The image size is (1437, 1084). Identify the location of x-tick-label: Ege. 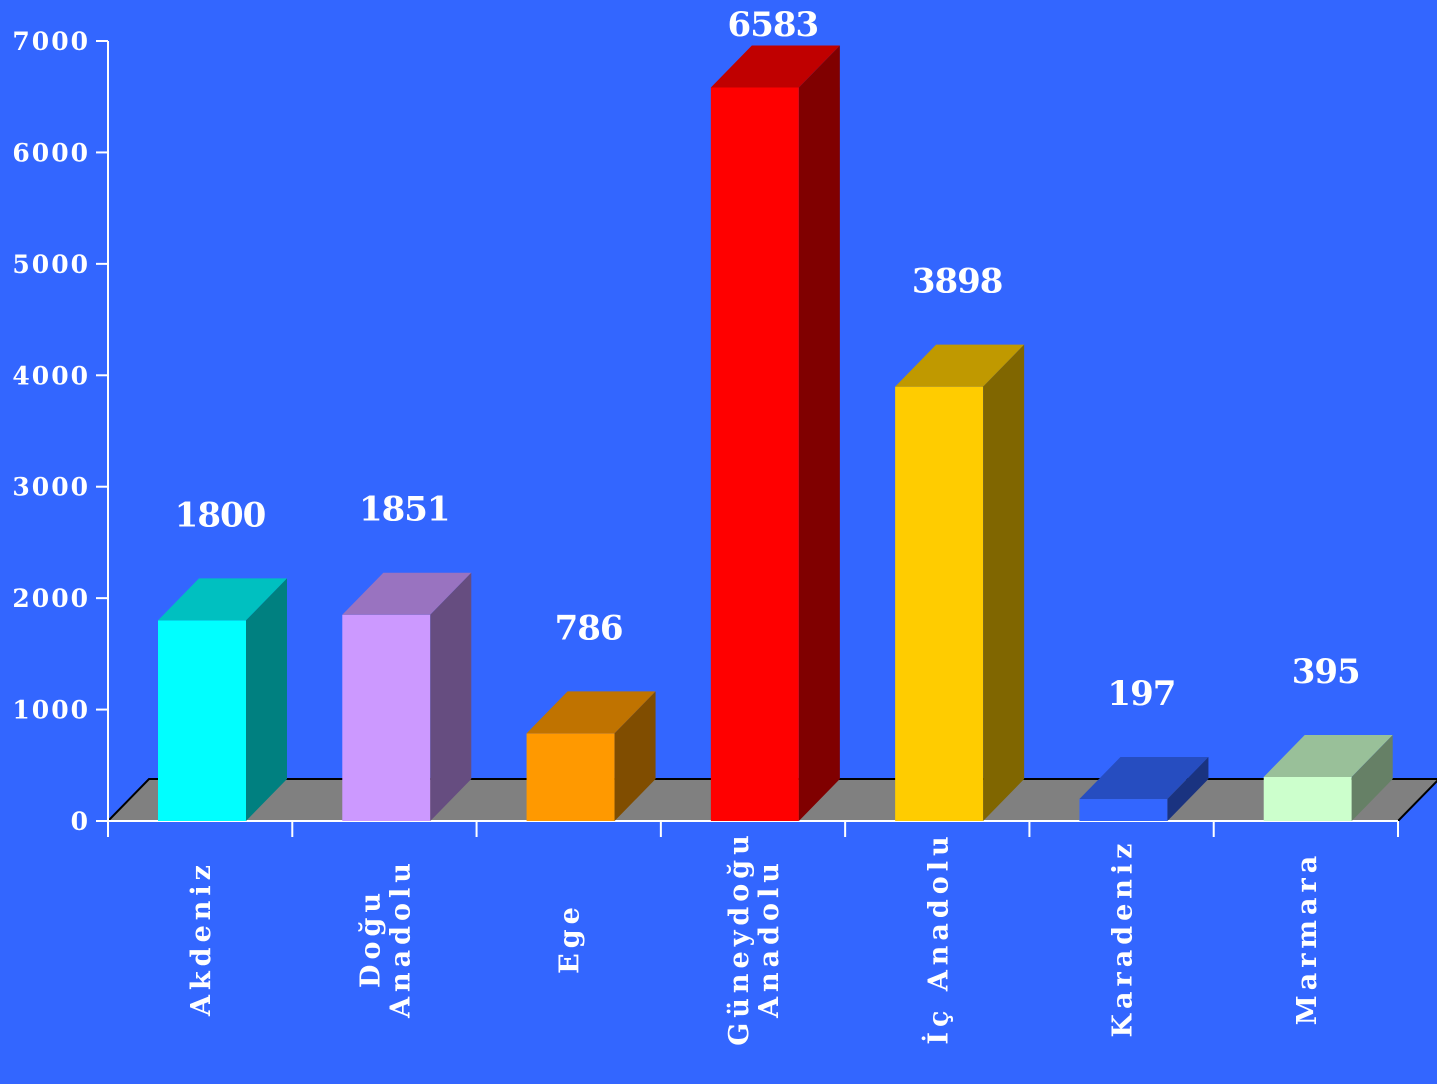
(570, 938).